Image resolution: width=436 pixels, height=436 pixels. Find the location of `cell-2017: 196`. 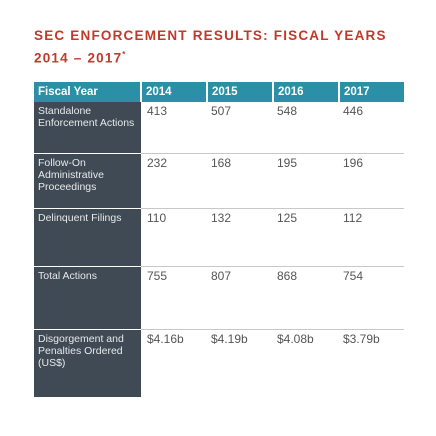

cell-2017: 196 is located at coordinates (371, 181).